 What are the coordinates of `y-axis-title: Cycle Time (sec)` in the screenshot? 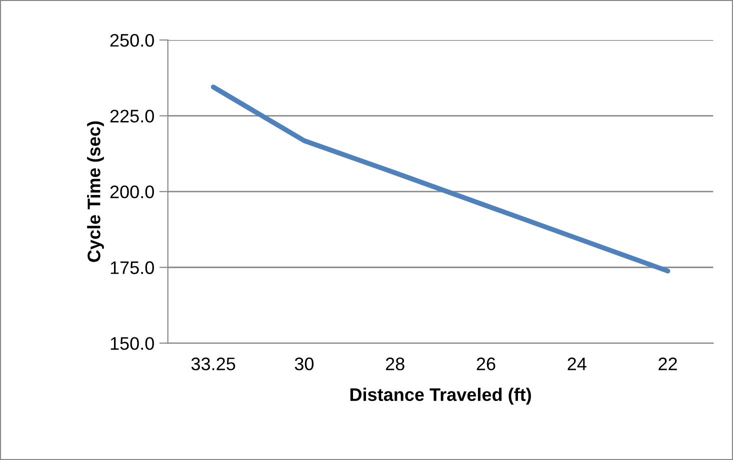 It's located at (95, 191).